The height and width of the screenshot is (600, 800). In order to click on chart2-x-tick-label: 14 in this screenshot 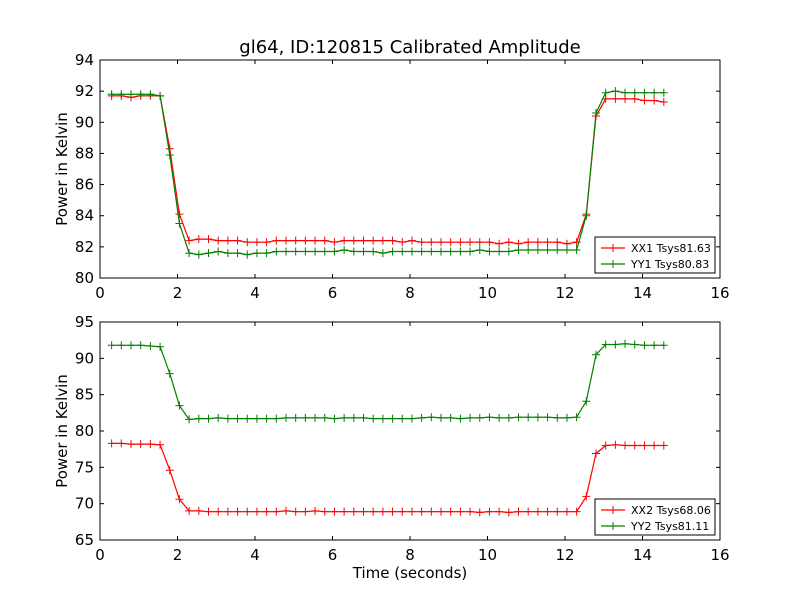, I will do `click(642, 555)`.